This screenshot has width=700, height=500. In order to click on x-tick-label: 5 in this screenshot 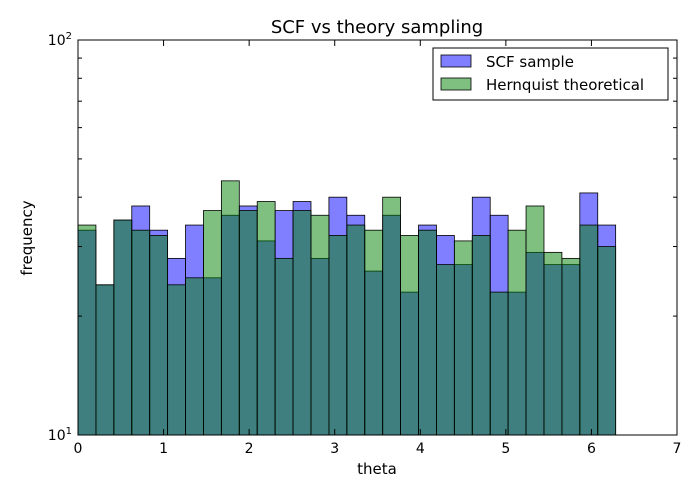, I will do `click(505, 449)`.